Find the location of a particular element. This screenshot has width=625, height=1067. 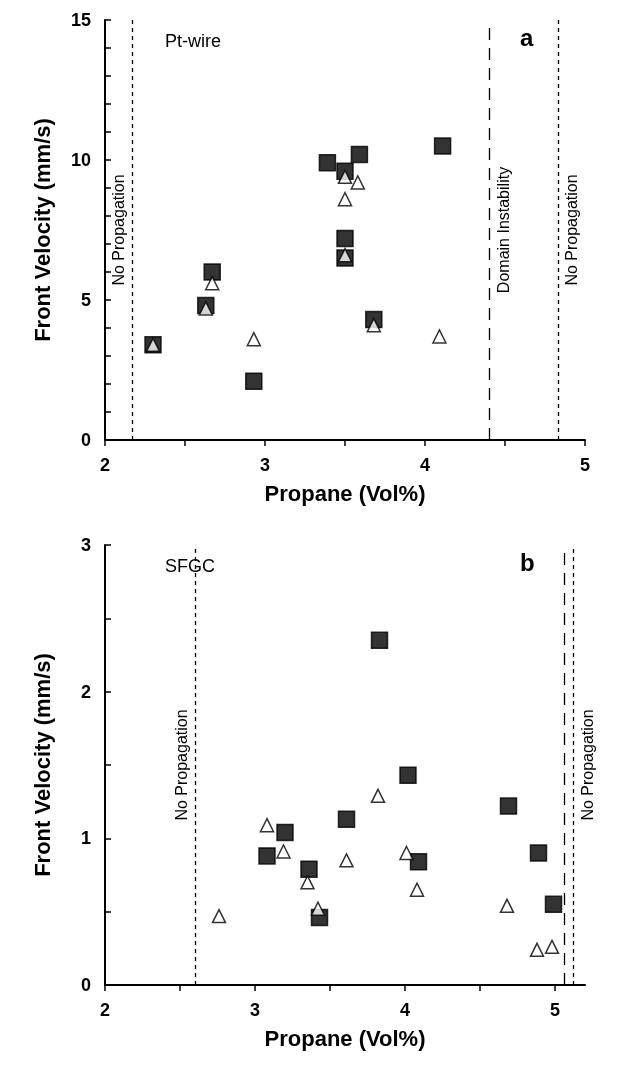

annotation: a is located at coordinates (527, 37).